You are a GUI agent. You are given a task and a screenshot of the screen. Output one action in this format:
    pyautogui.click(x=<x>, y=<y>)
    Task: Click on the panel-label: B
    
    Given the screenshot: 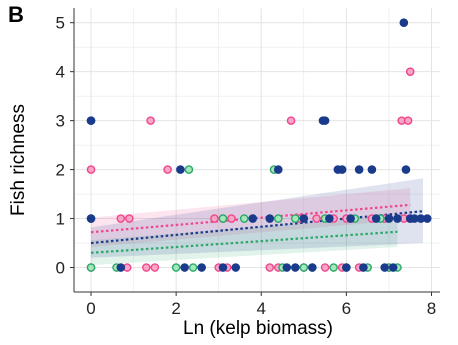 What is the action you would take?
    pyautogui.click(x=16, y=14)
    